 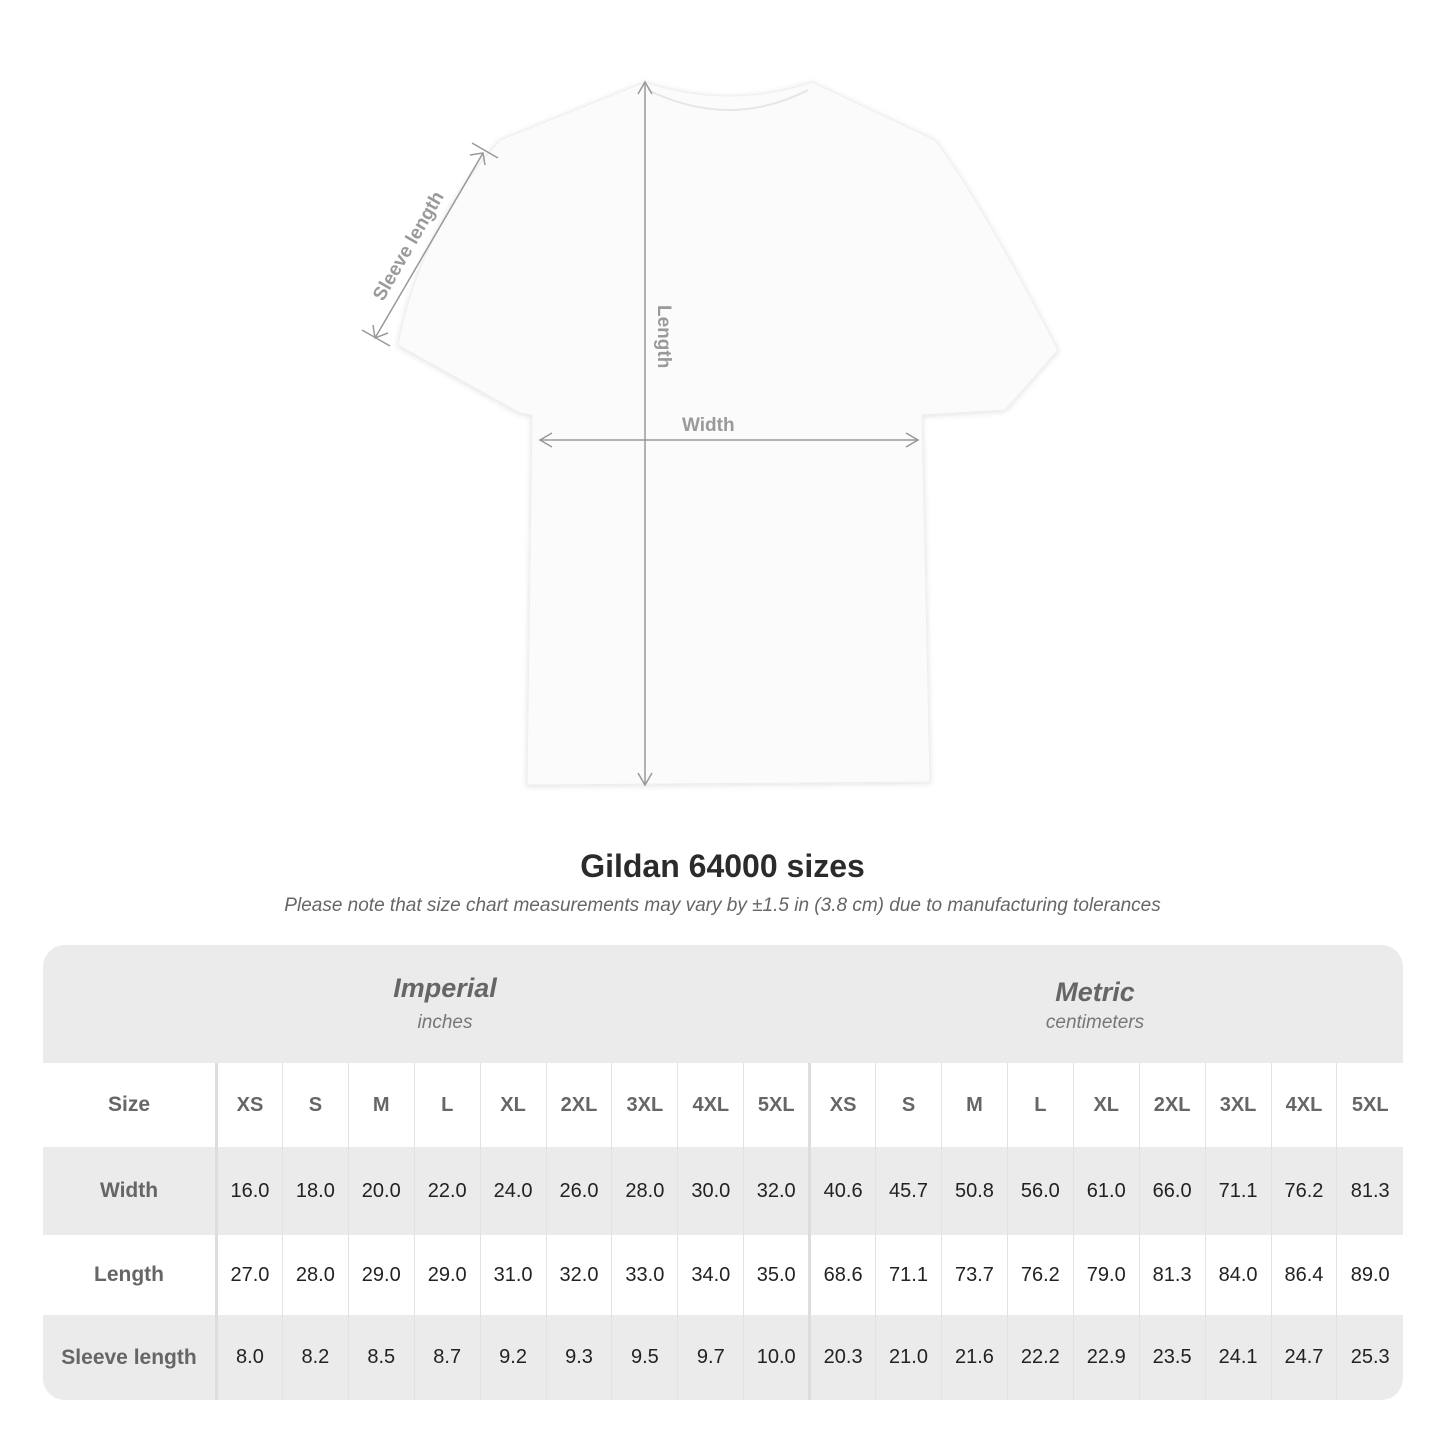 What do you see at coordinates (710, 1191) in the screenshot?
I see `table-cell: 30.0` at bounding box center [710, 1191].